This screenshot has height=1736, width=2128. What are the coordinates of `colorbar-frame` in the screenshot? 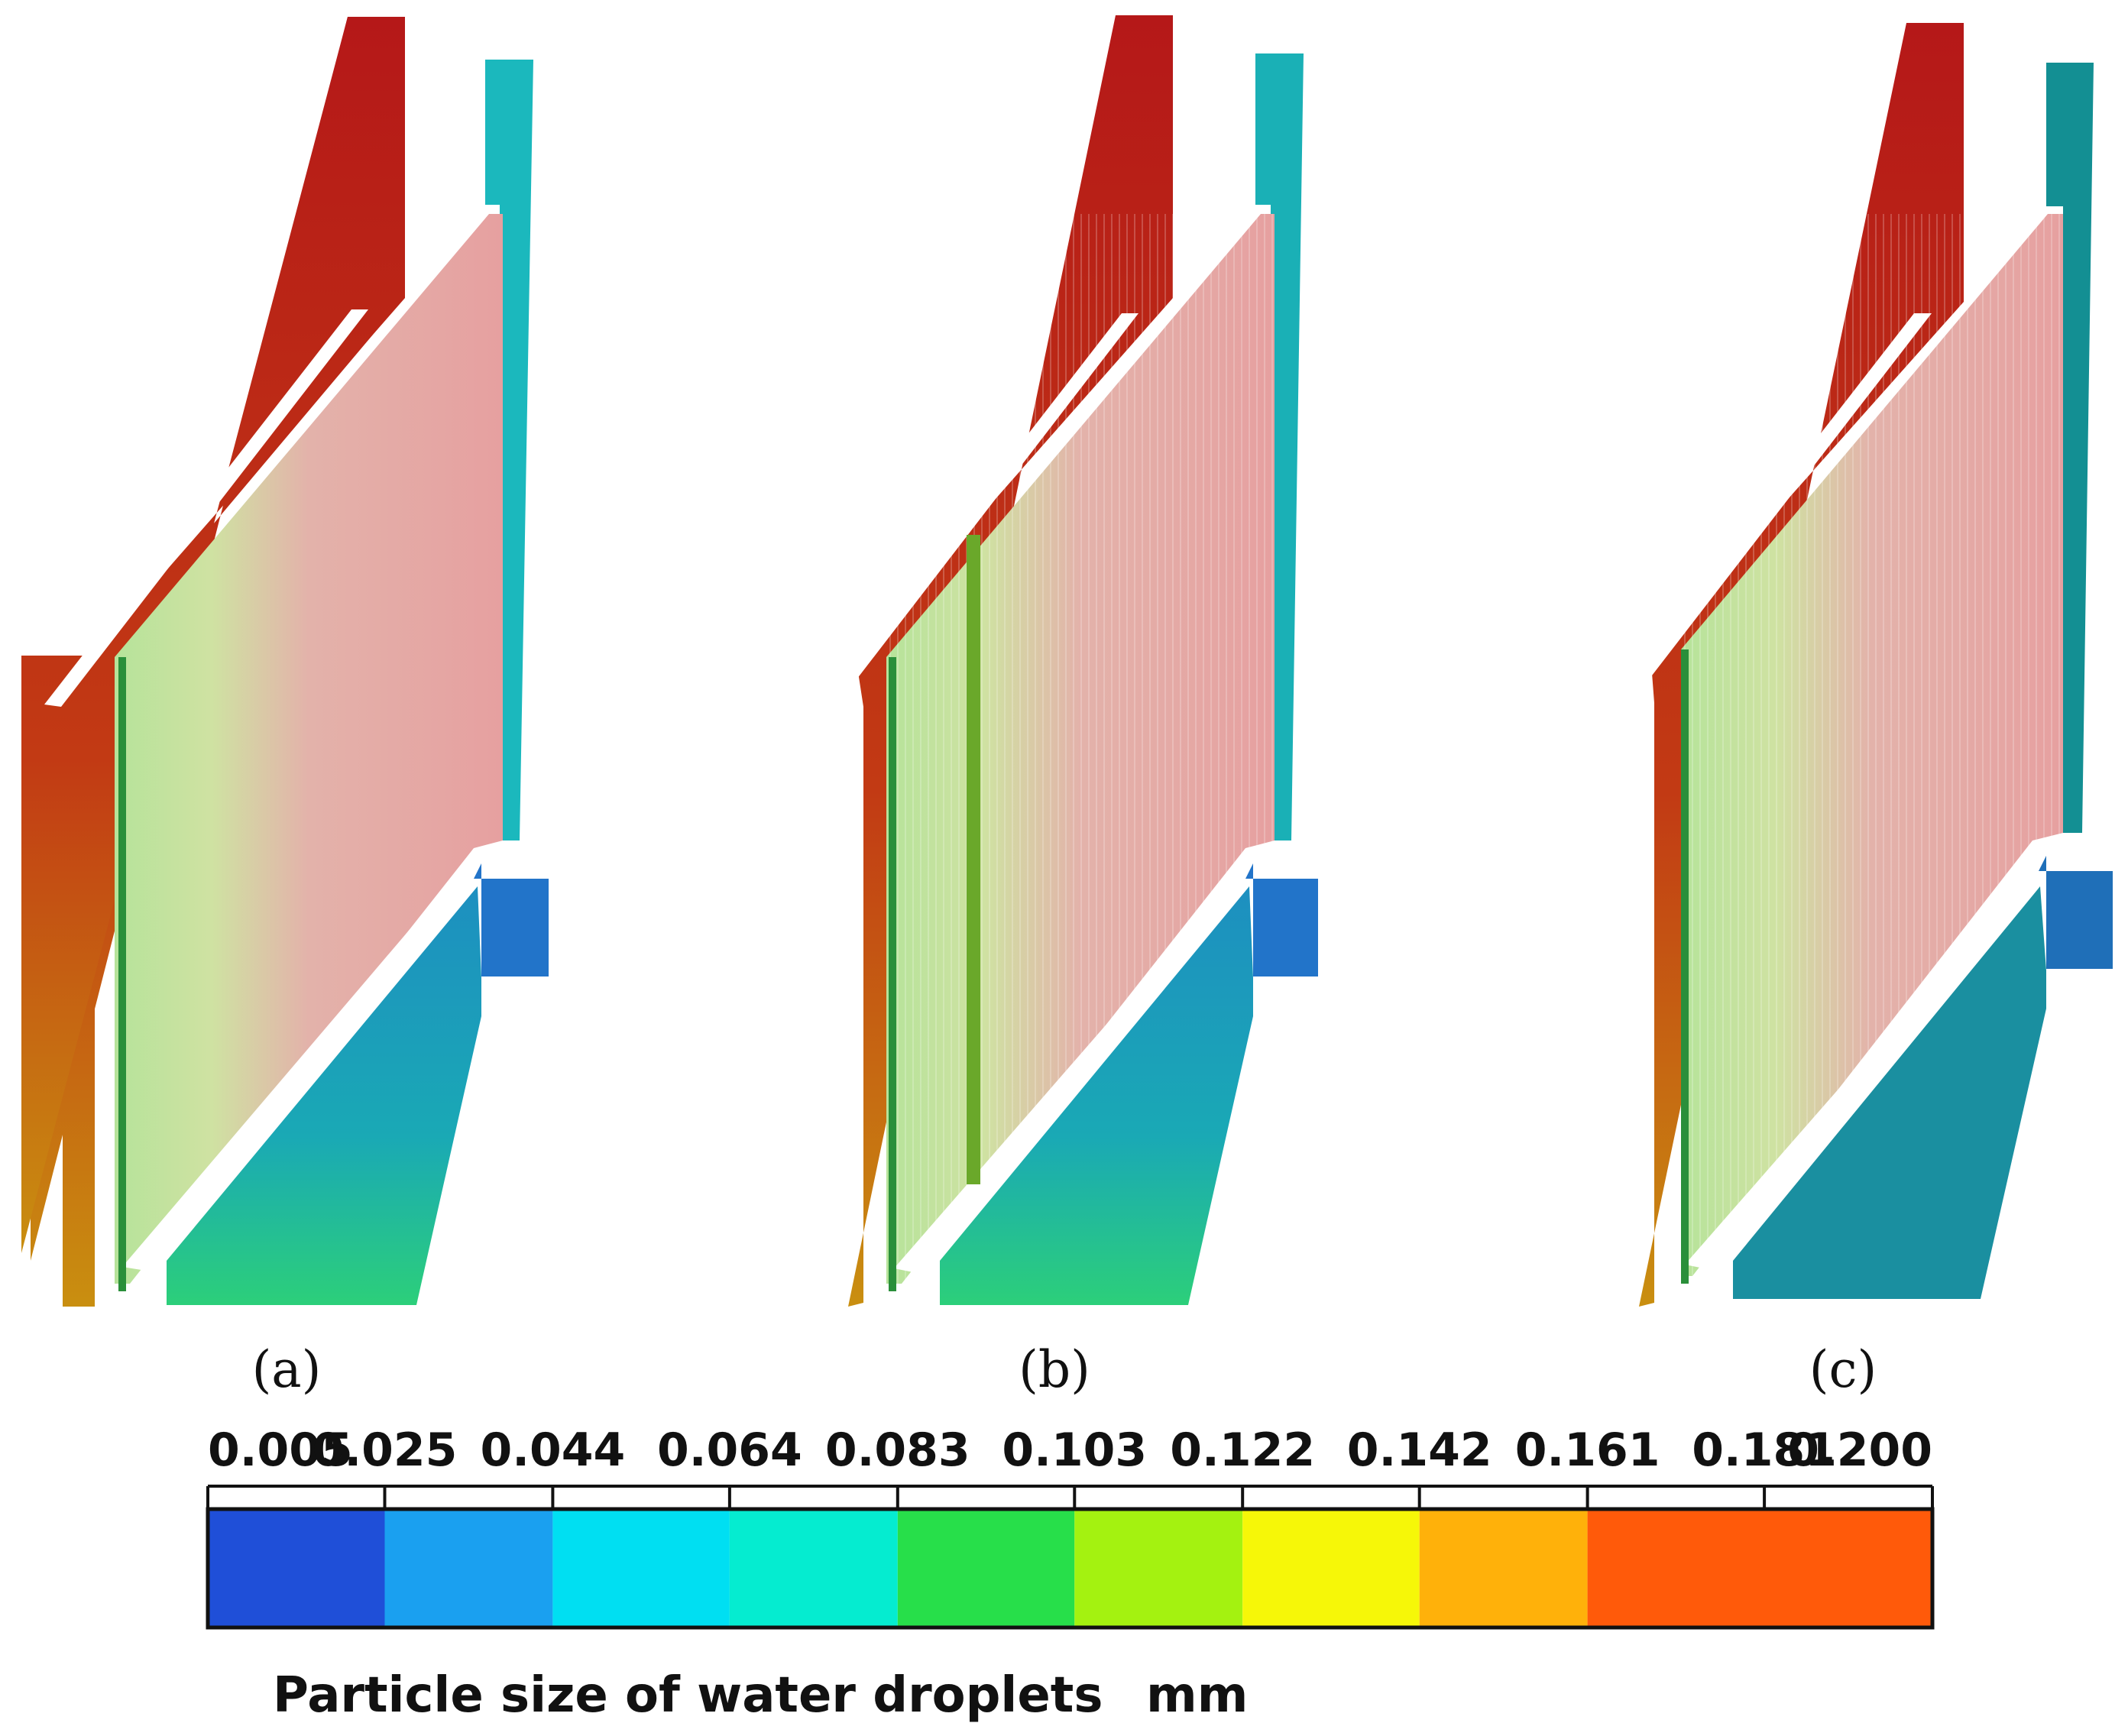 It's located at (1071, 1569).